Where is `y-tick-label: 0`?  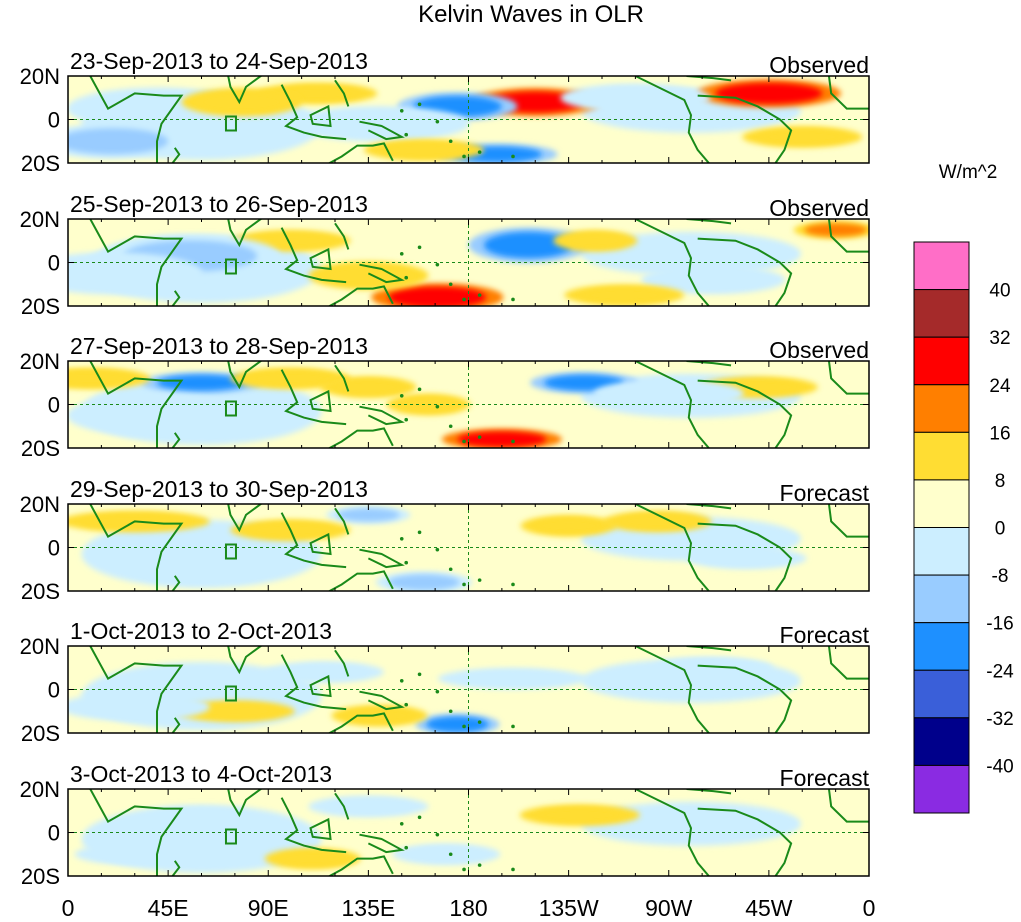 y-tick-label: 0 is located at coordinates (54, 548).